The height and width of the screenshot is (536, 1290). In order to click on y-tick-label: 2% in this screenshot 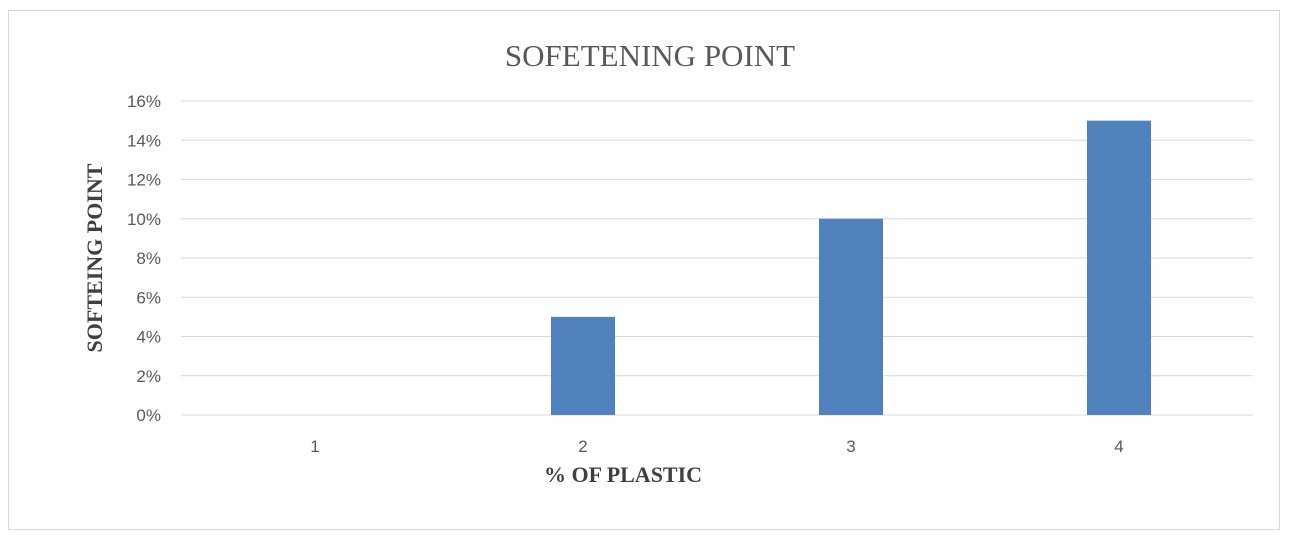, I will do `click(148, 376)`.